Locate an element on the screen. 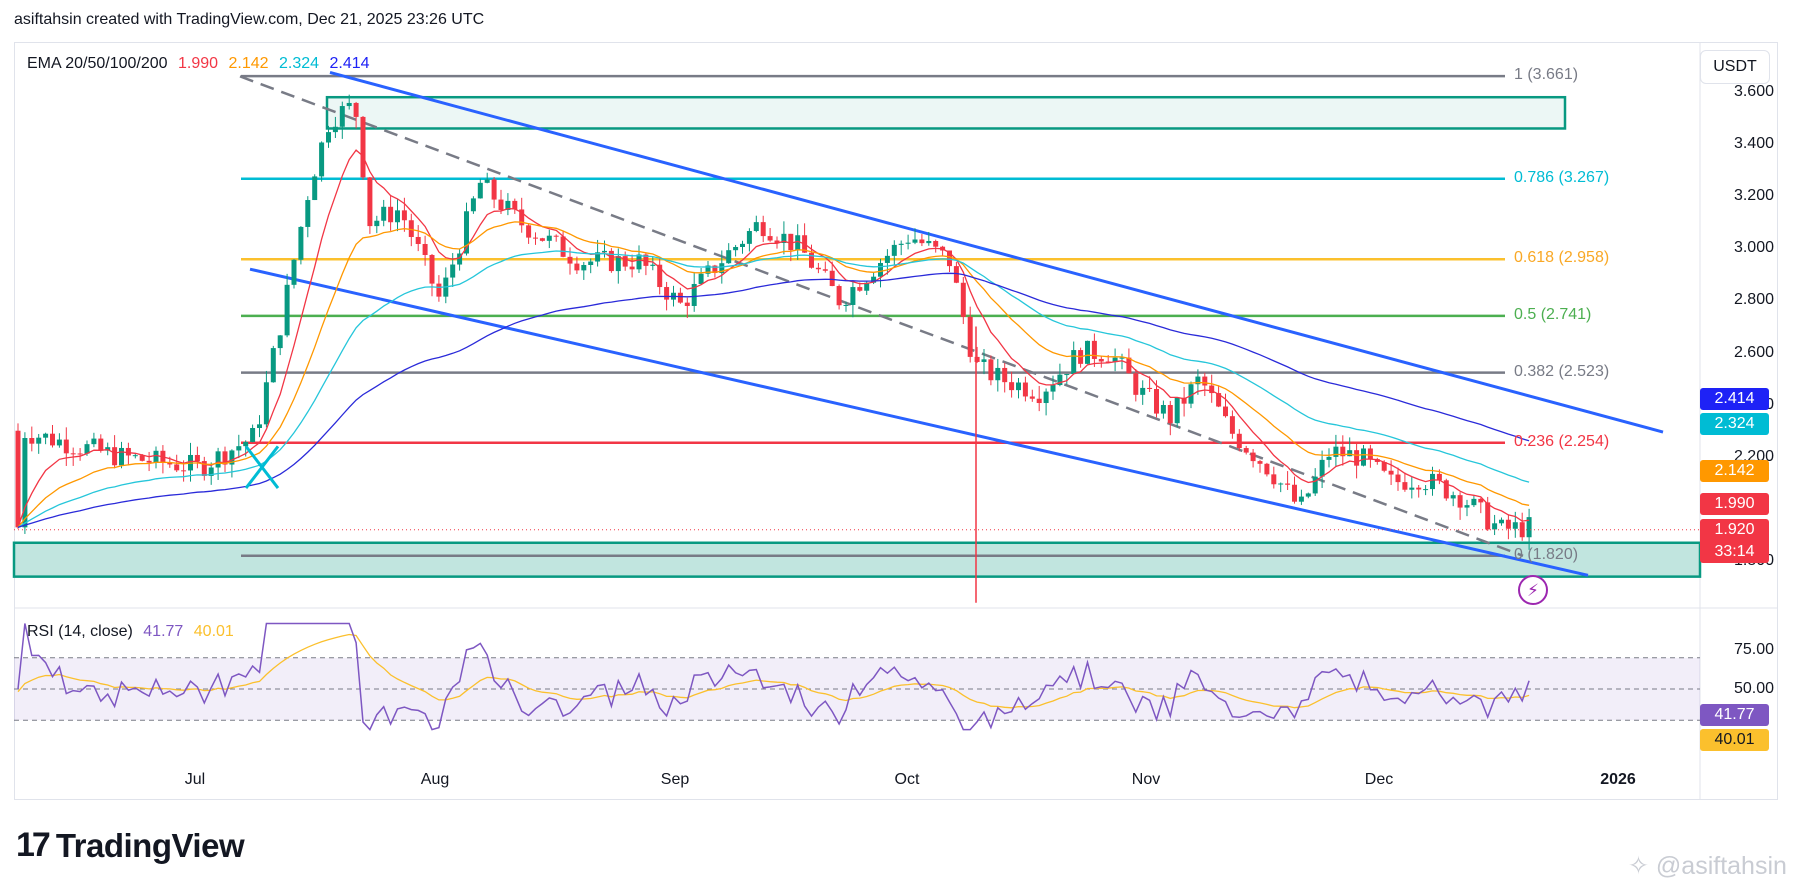  lightning-marker is located at coordinates (1533, 590).